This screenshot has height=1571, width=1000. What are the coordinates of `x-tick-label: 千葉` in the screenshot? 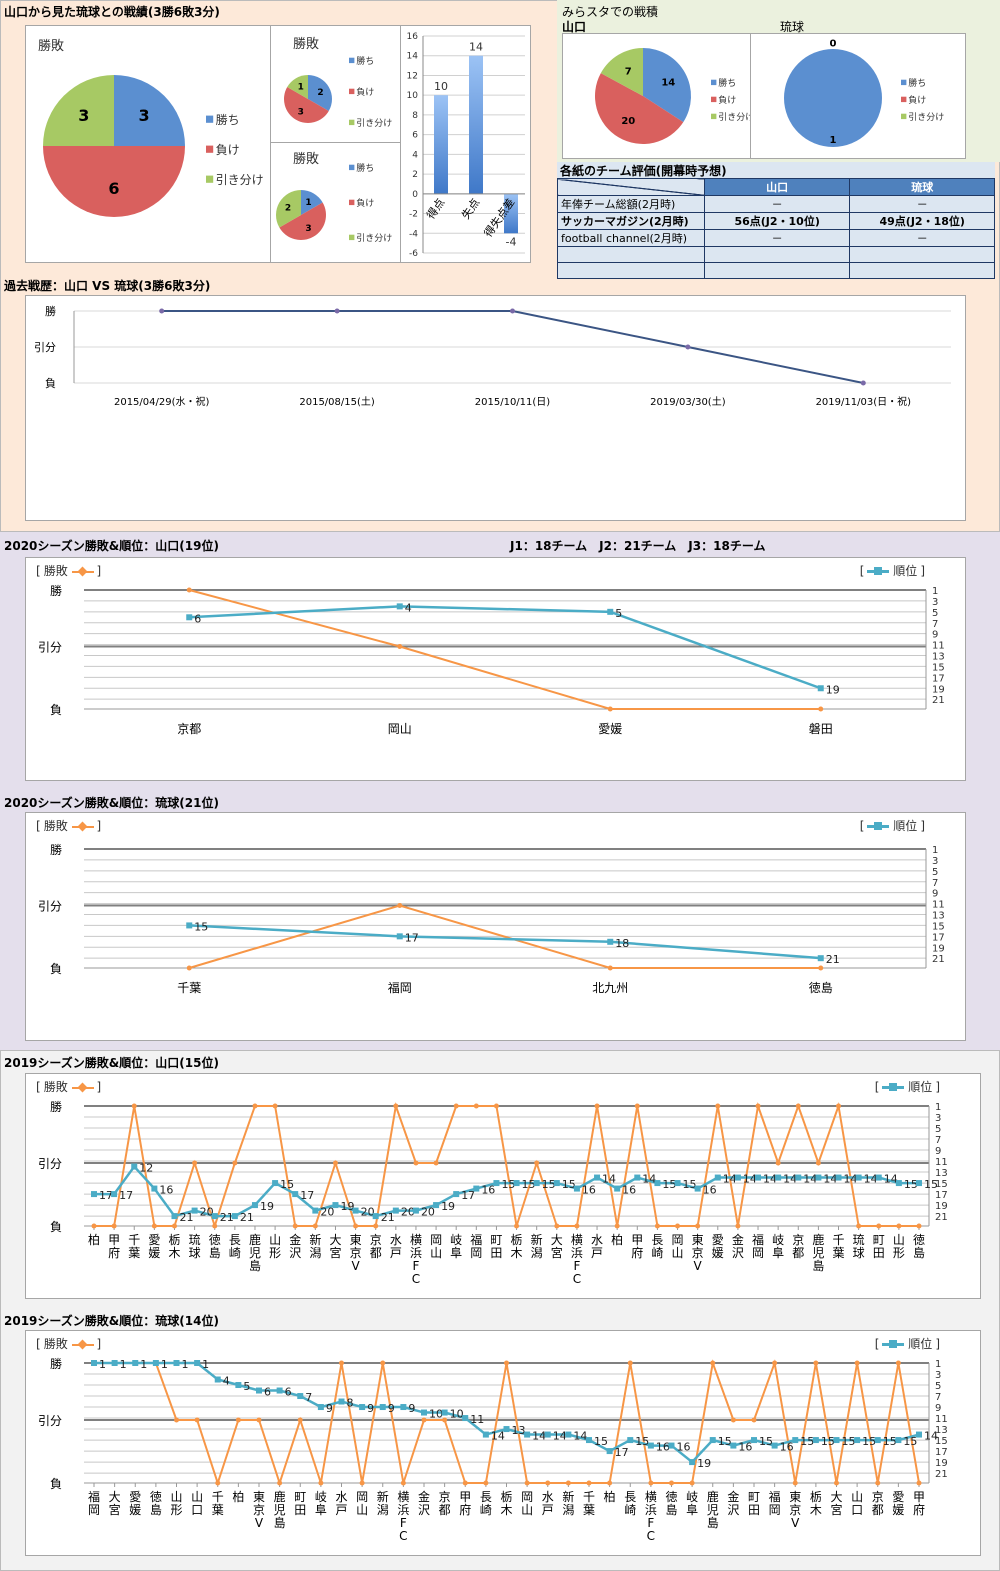 It's located at (589, 1503).